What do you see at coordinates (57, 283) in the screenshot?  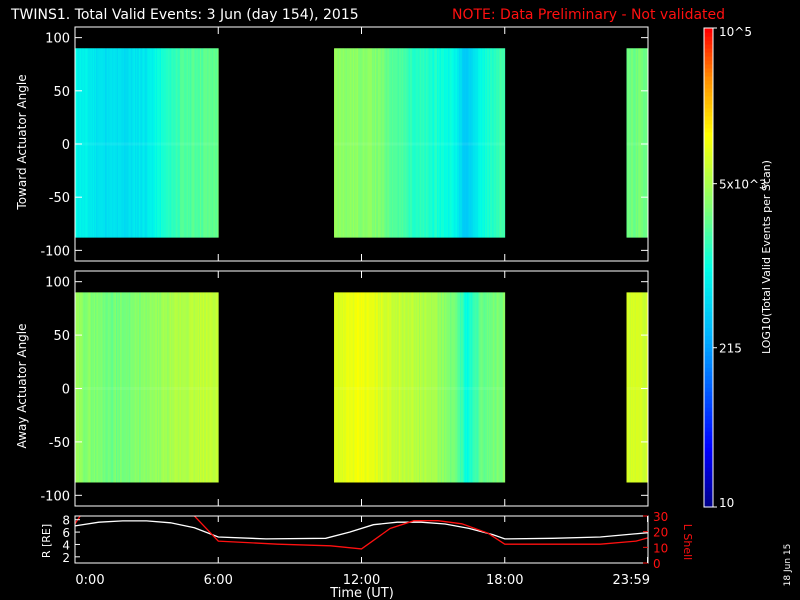 I see `away-y-tick-label: 100` at bounding box center [57, 283].